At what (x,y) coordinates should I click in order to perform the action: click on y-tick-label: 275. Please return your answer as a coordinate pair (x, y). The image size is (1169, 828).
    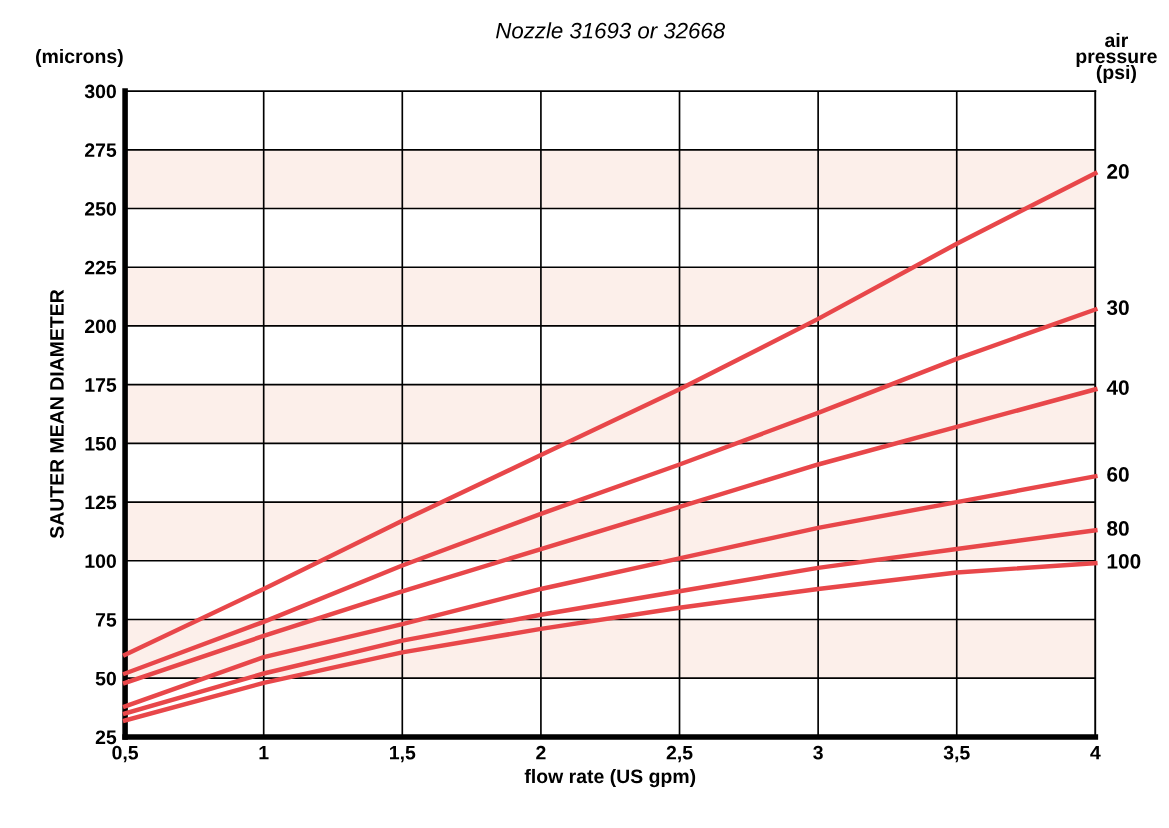
    Looking at the image, I should click on (100, 150).